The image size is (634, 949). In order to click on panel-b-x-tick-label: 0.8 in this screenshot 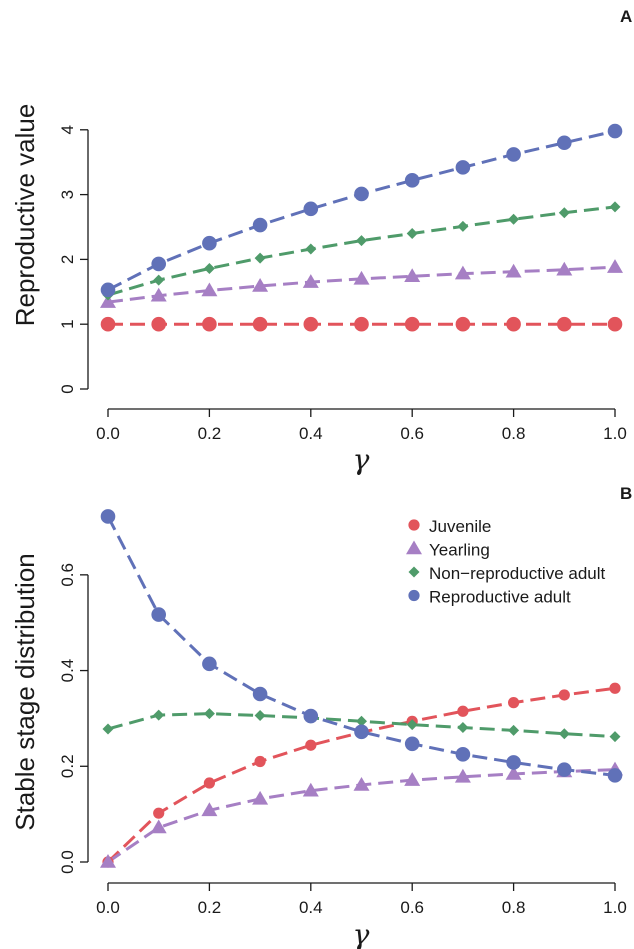, I will do `click(514, 907)`.